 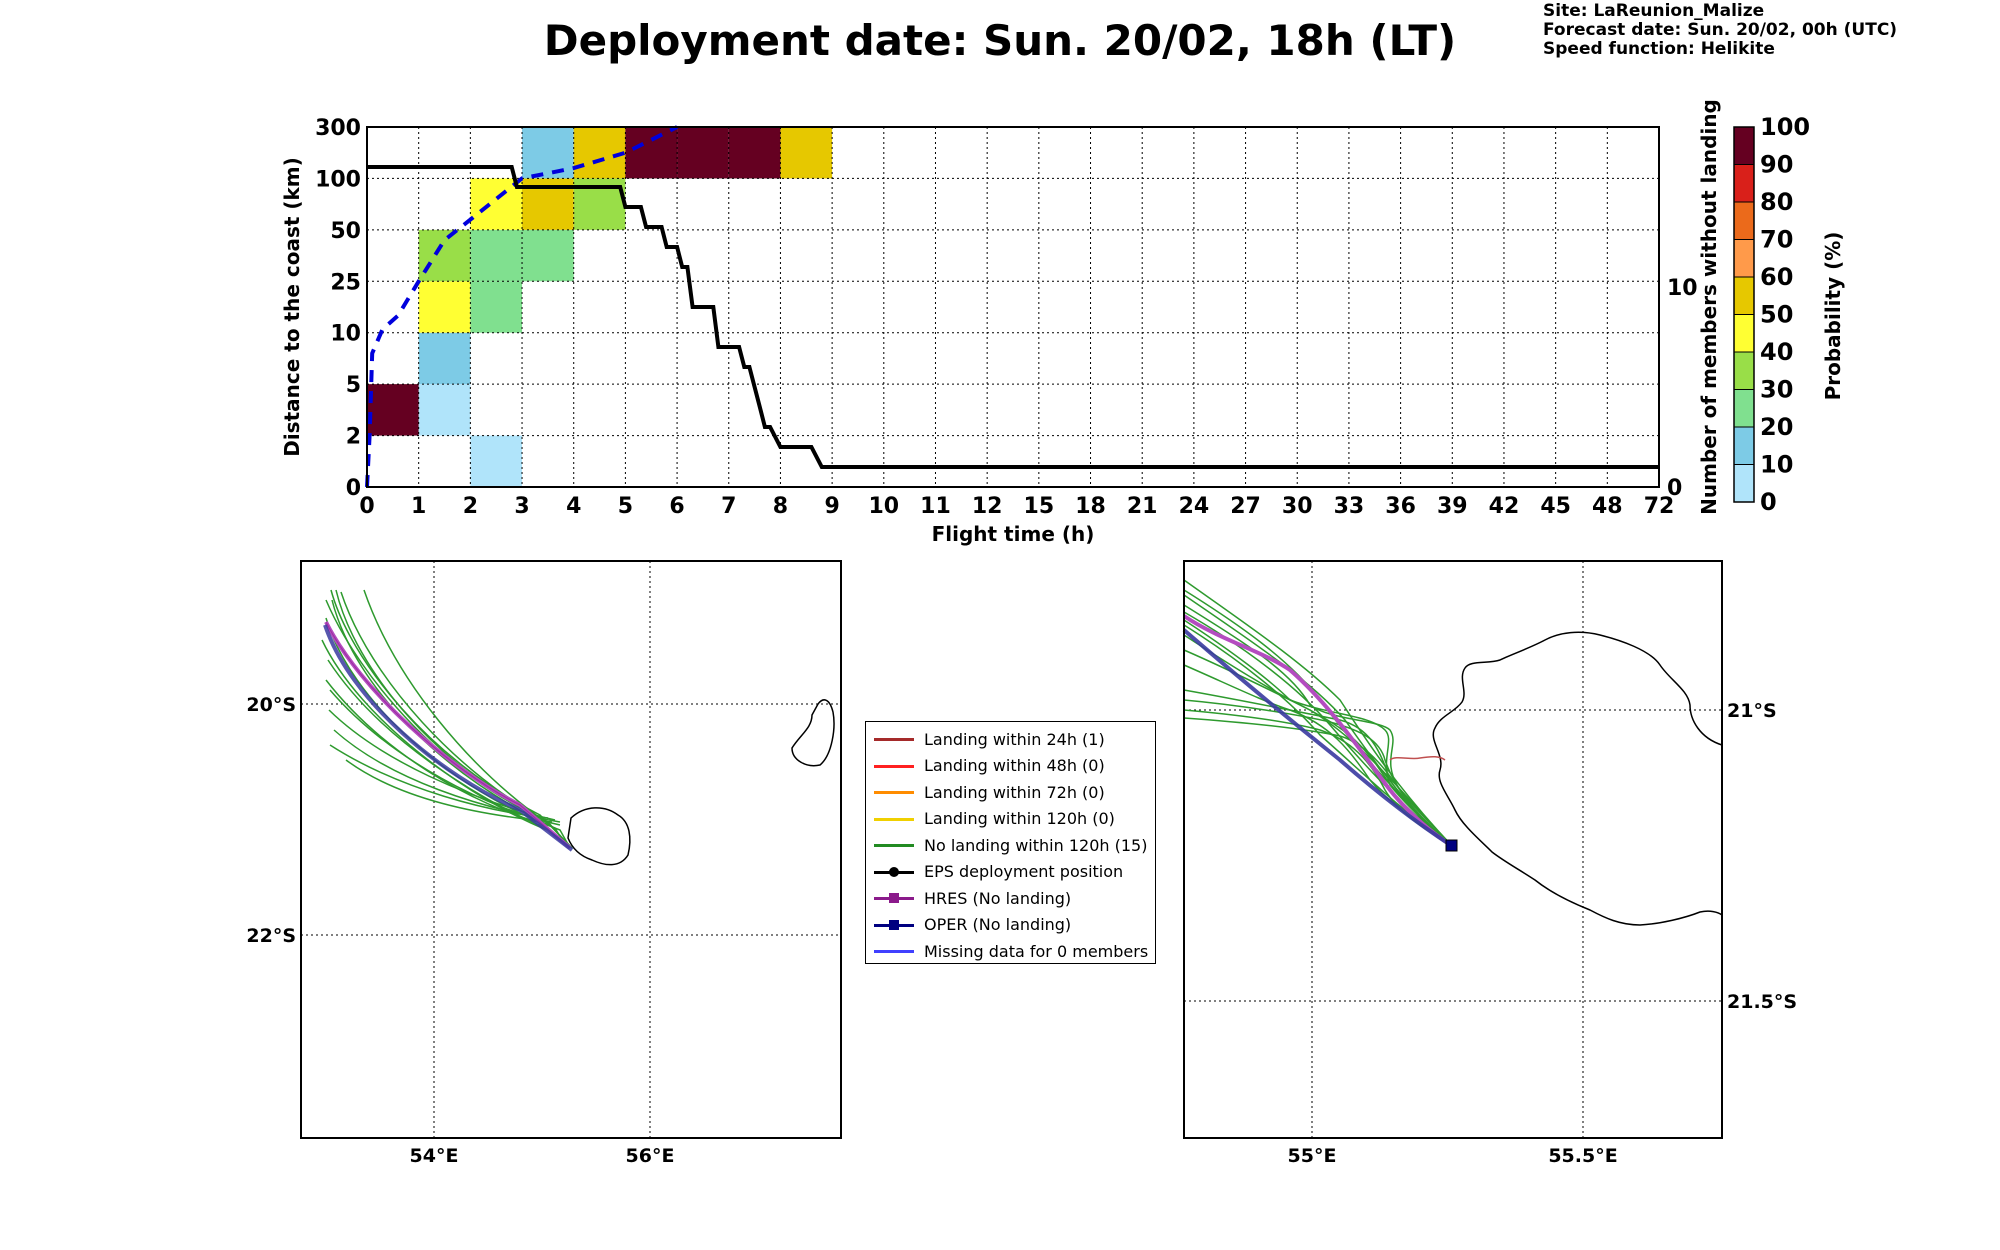 I want to click on x-axis-label: Flight time (h), so click(x=1013, y=534).